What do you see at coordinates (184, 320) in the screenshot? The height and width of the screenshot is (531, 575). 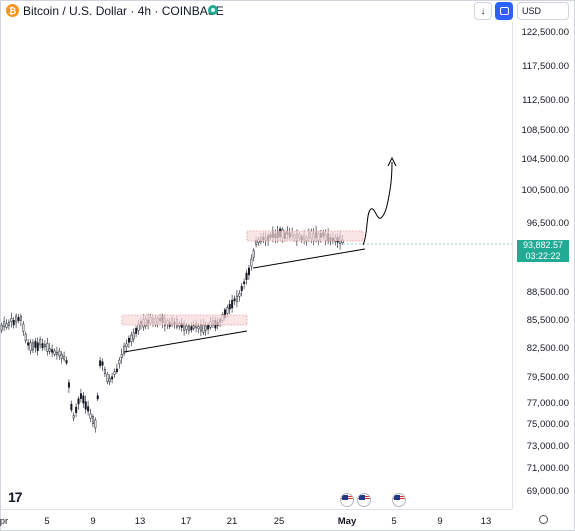 I see `range-zone-lower` at bounding box center [184, 320].